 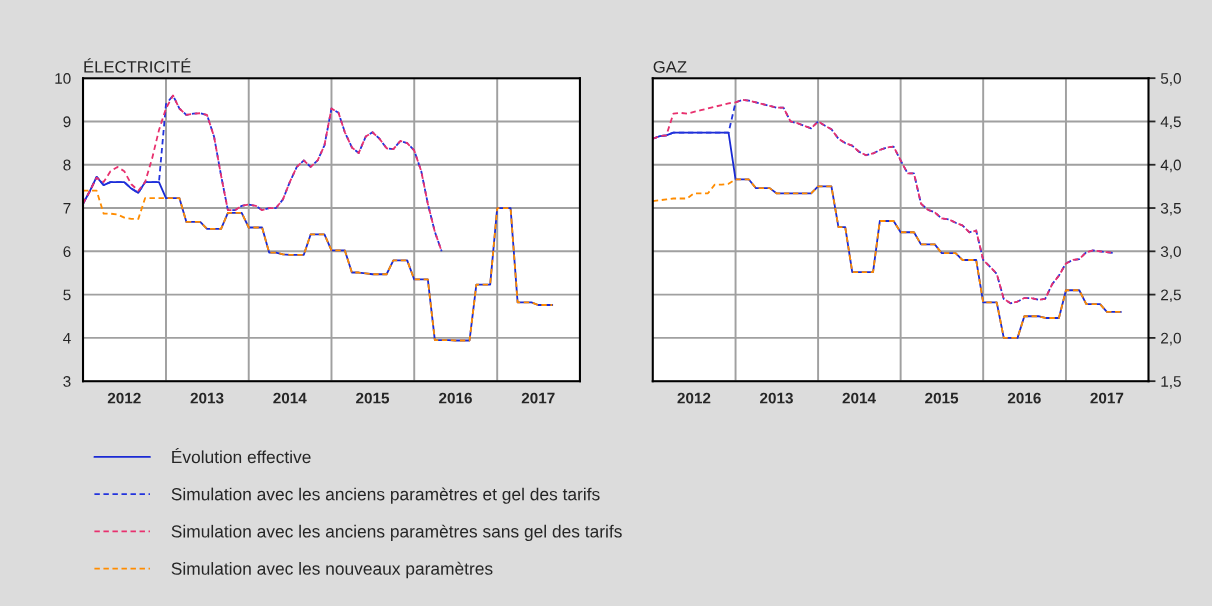 I want to click on y2-tick-label: 1,5, so click(x=1171, y=382).